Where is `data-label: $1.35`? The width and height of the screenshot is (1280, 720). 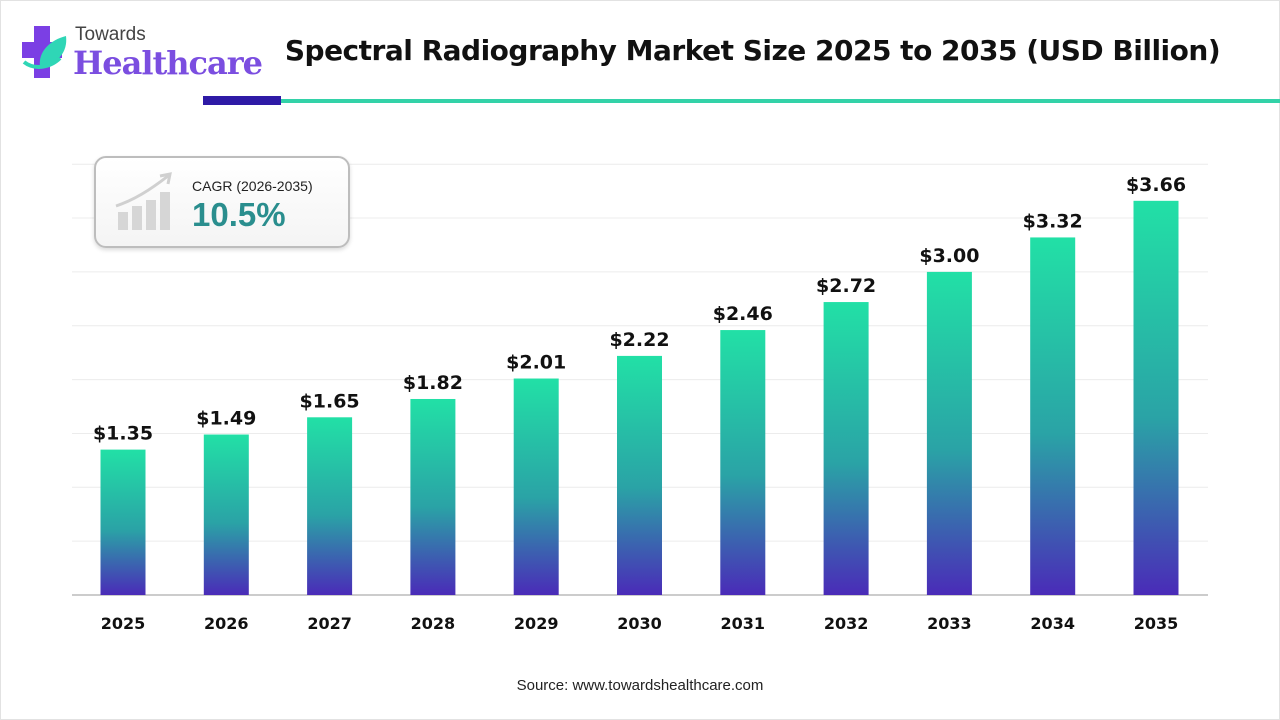 data-label: $1.35 is located at coordinates (123, 434).